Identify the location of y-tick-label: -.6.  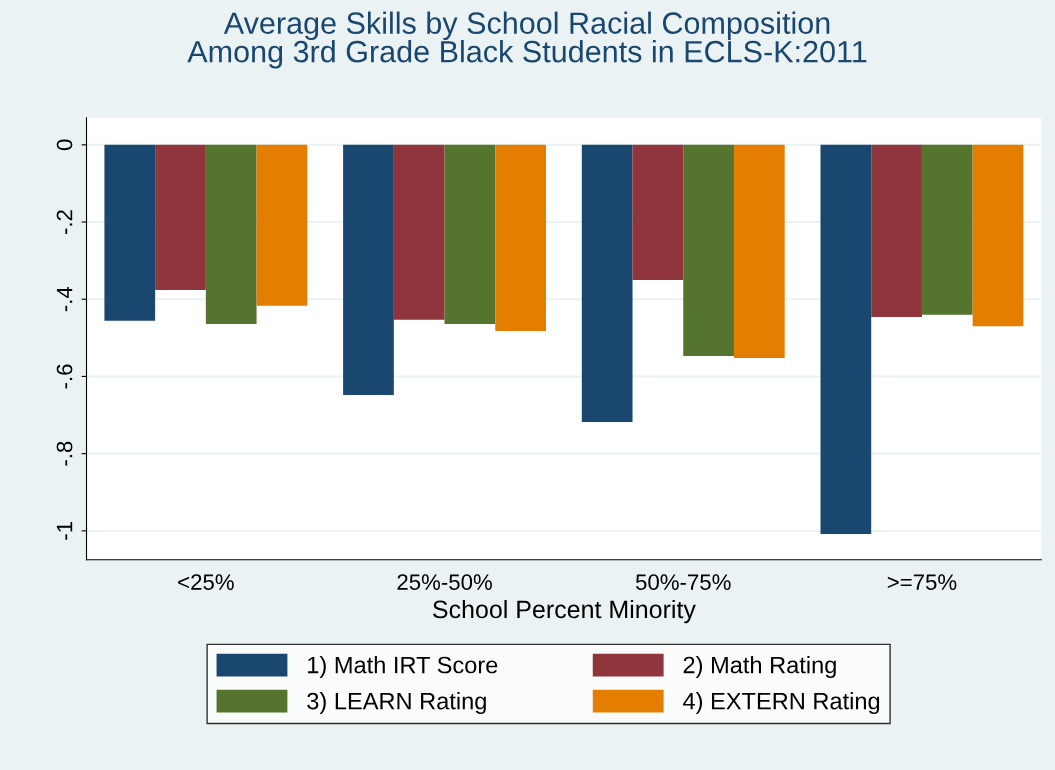
(64, 376).